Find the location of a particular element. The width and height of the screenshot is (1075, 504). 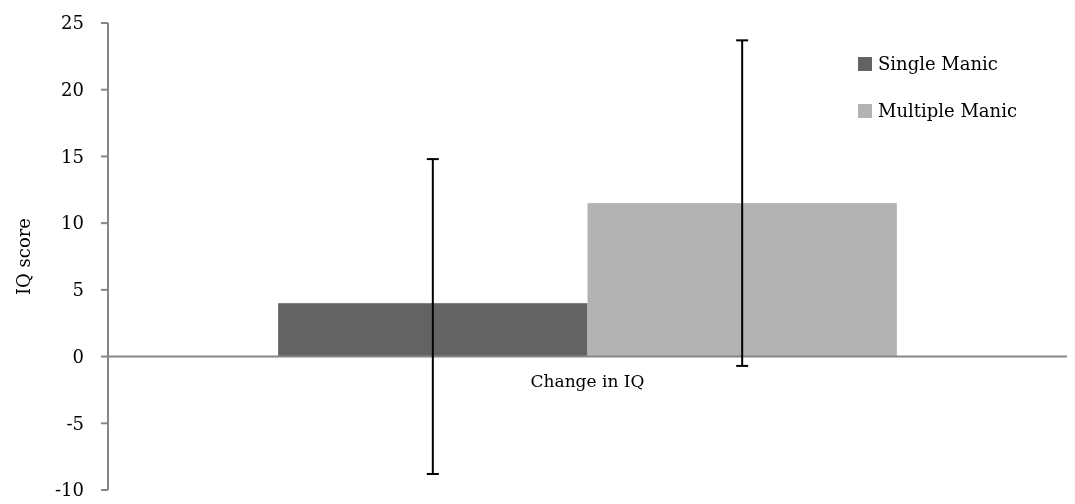

y-tick-label: 25 is located at coordinates (72, 23).